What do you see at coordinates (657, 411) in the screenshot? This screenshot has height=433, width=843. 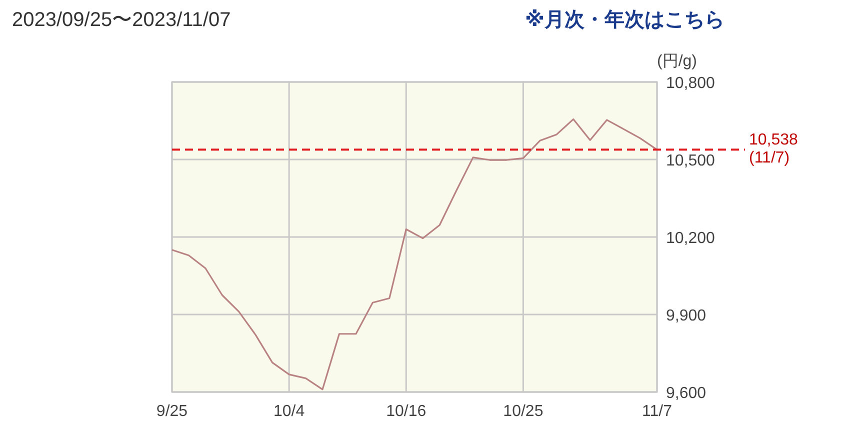 I see `x-tick-label: 11/7` at bounding box center [657, 411].